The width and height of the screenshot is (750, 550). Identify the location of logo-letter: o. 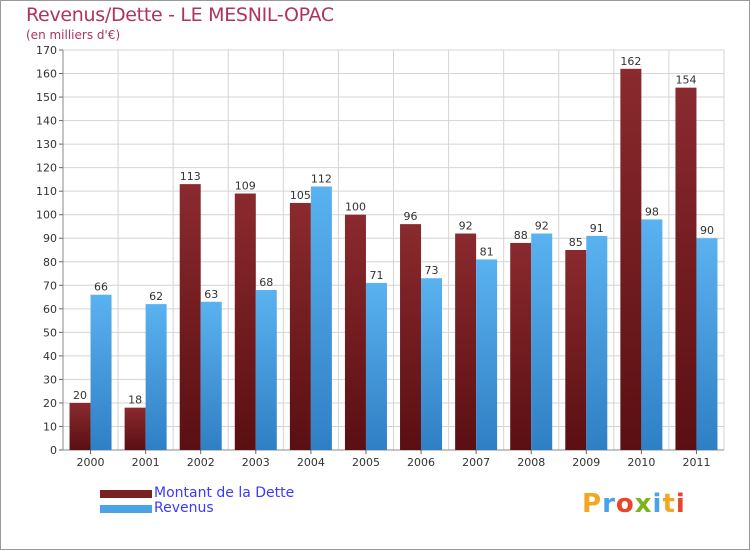
(625, 504).